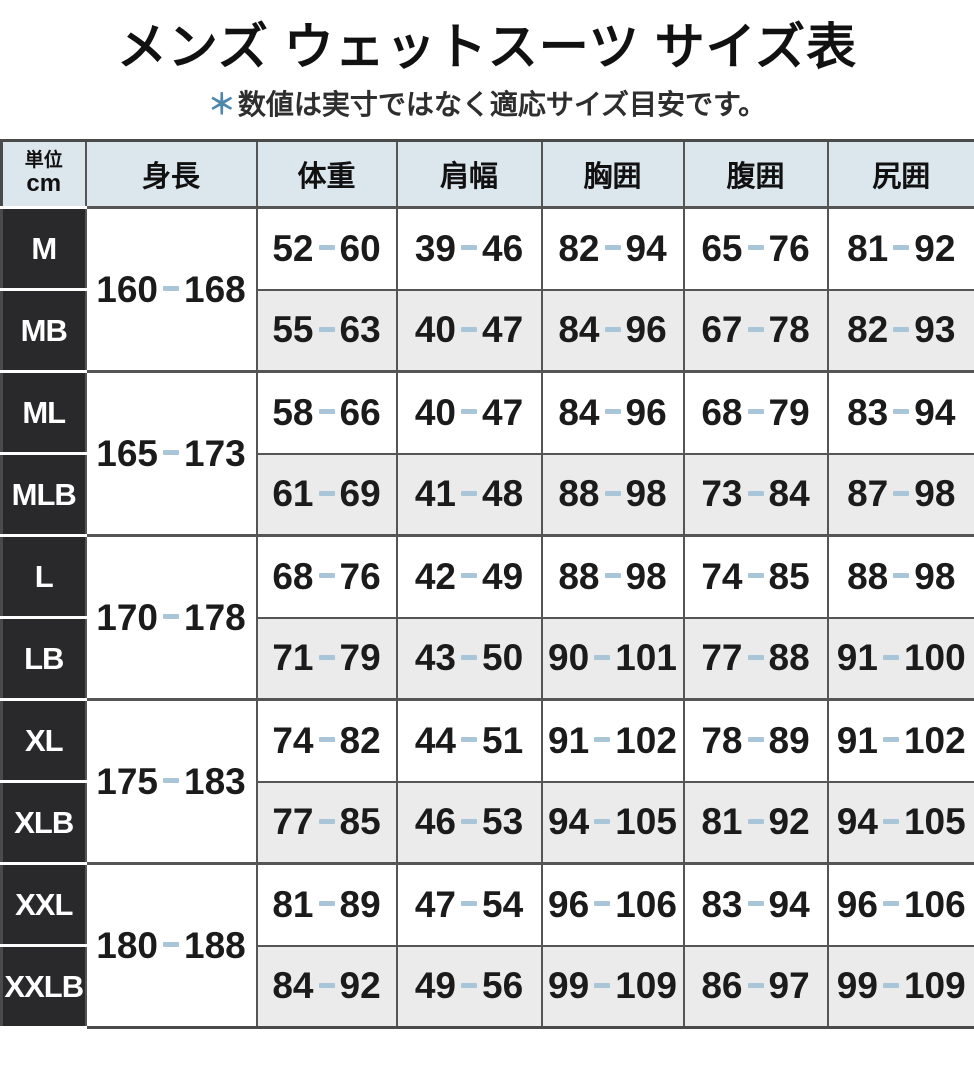  Describe the element at coordinates (487, 103) in the screenshot. I see `note: ＊数値は実寸ではなく適応サイズ目安です。` at that location.